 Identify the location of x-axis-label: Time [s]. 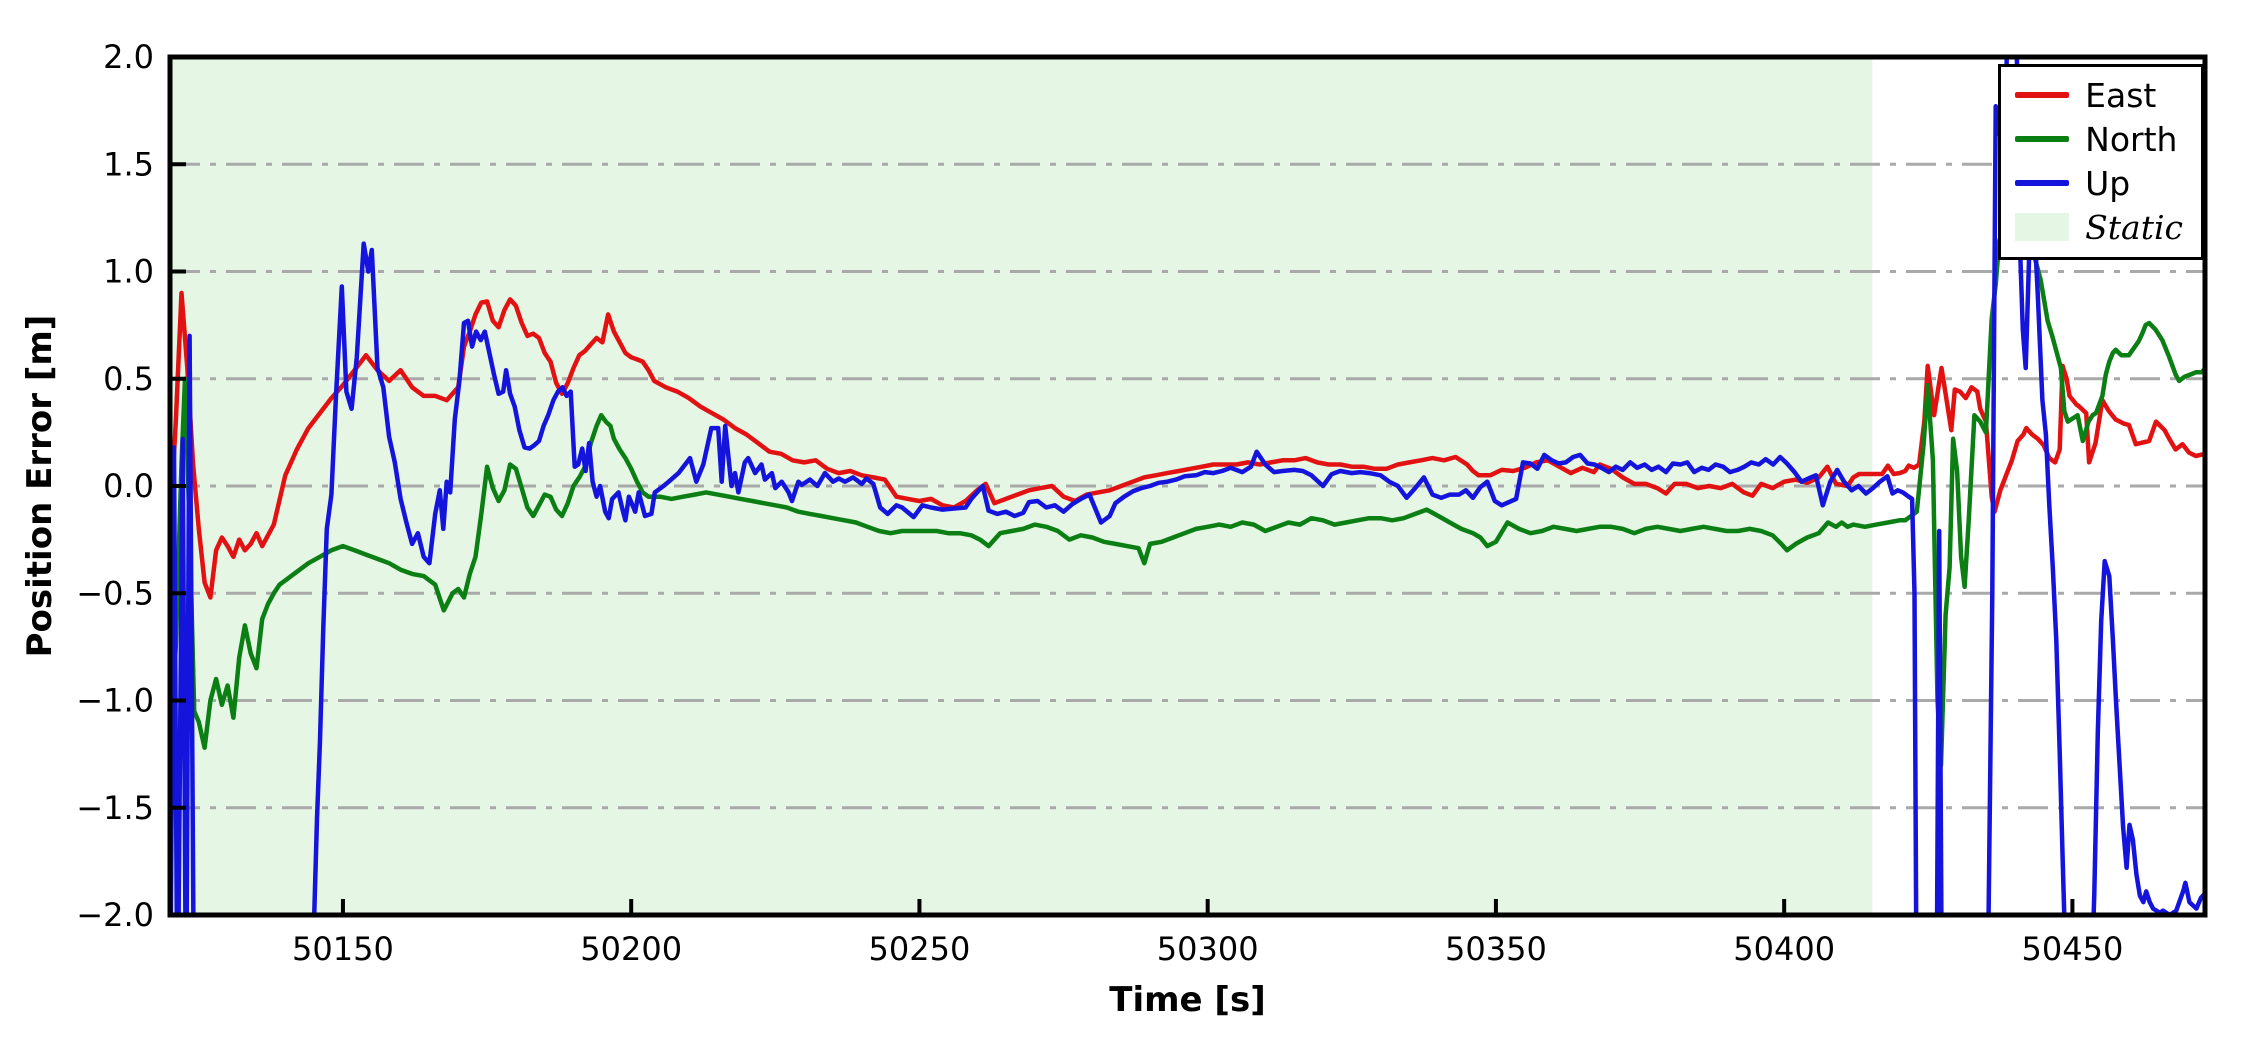
(1187, 1000).